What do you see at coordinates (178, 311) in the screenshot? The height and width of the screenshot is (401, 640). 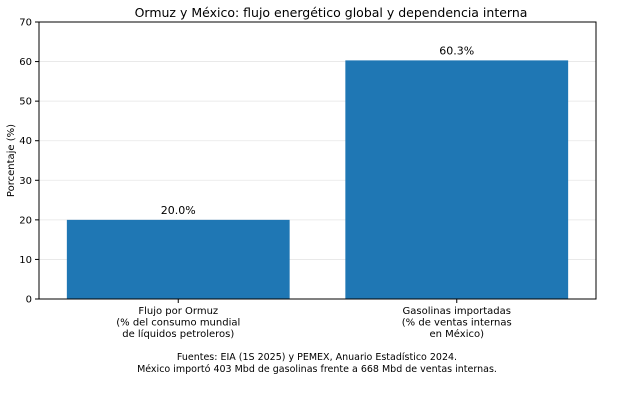 I see `x-tick-label: Flujo por Ormuz` at bounding box center [178, 311].